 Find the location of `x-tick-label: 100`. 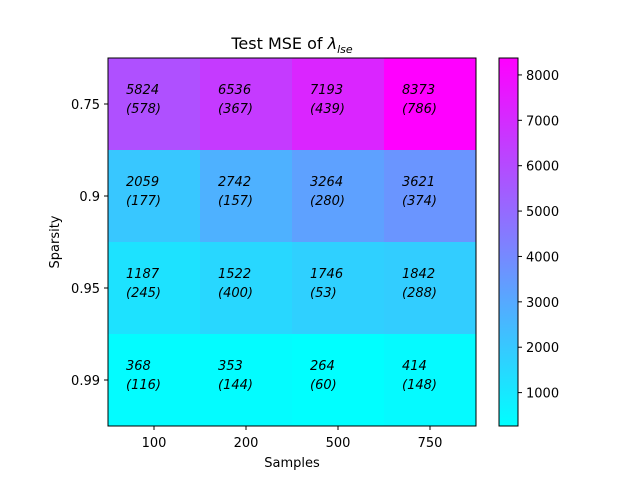

x-tick-label: 100 is located at coordinates (154, 443).